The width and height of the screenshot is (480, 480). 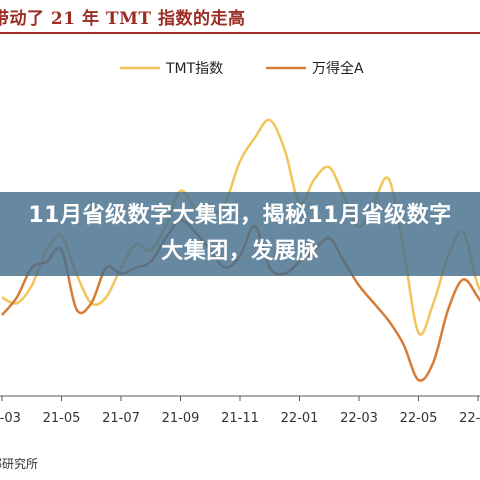 I want to click on title-rule, so click(x=240, y=33).